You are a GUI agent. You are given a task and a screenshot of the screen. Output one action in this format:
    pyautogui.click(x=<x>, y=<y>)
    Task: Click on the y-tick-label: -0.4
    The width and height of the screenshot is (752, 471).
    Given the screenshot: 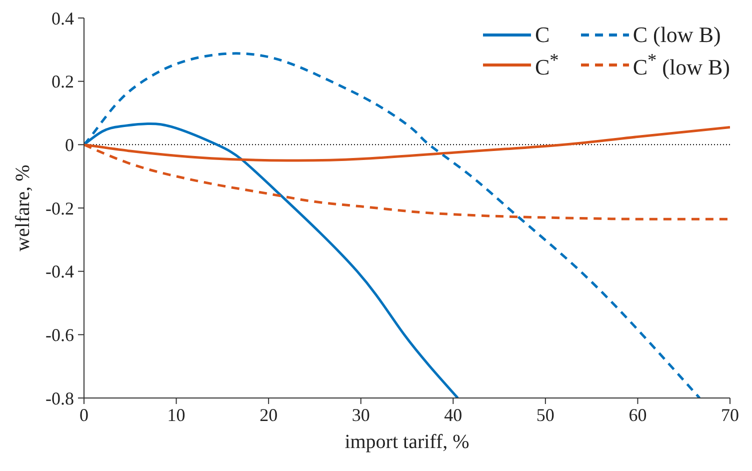 What is the action you would take?
    pyautogui.click(x=60, y=272)
    